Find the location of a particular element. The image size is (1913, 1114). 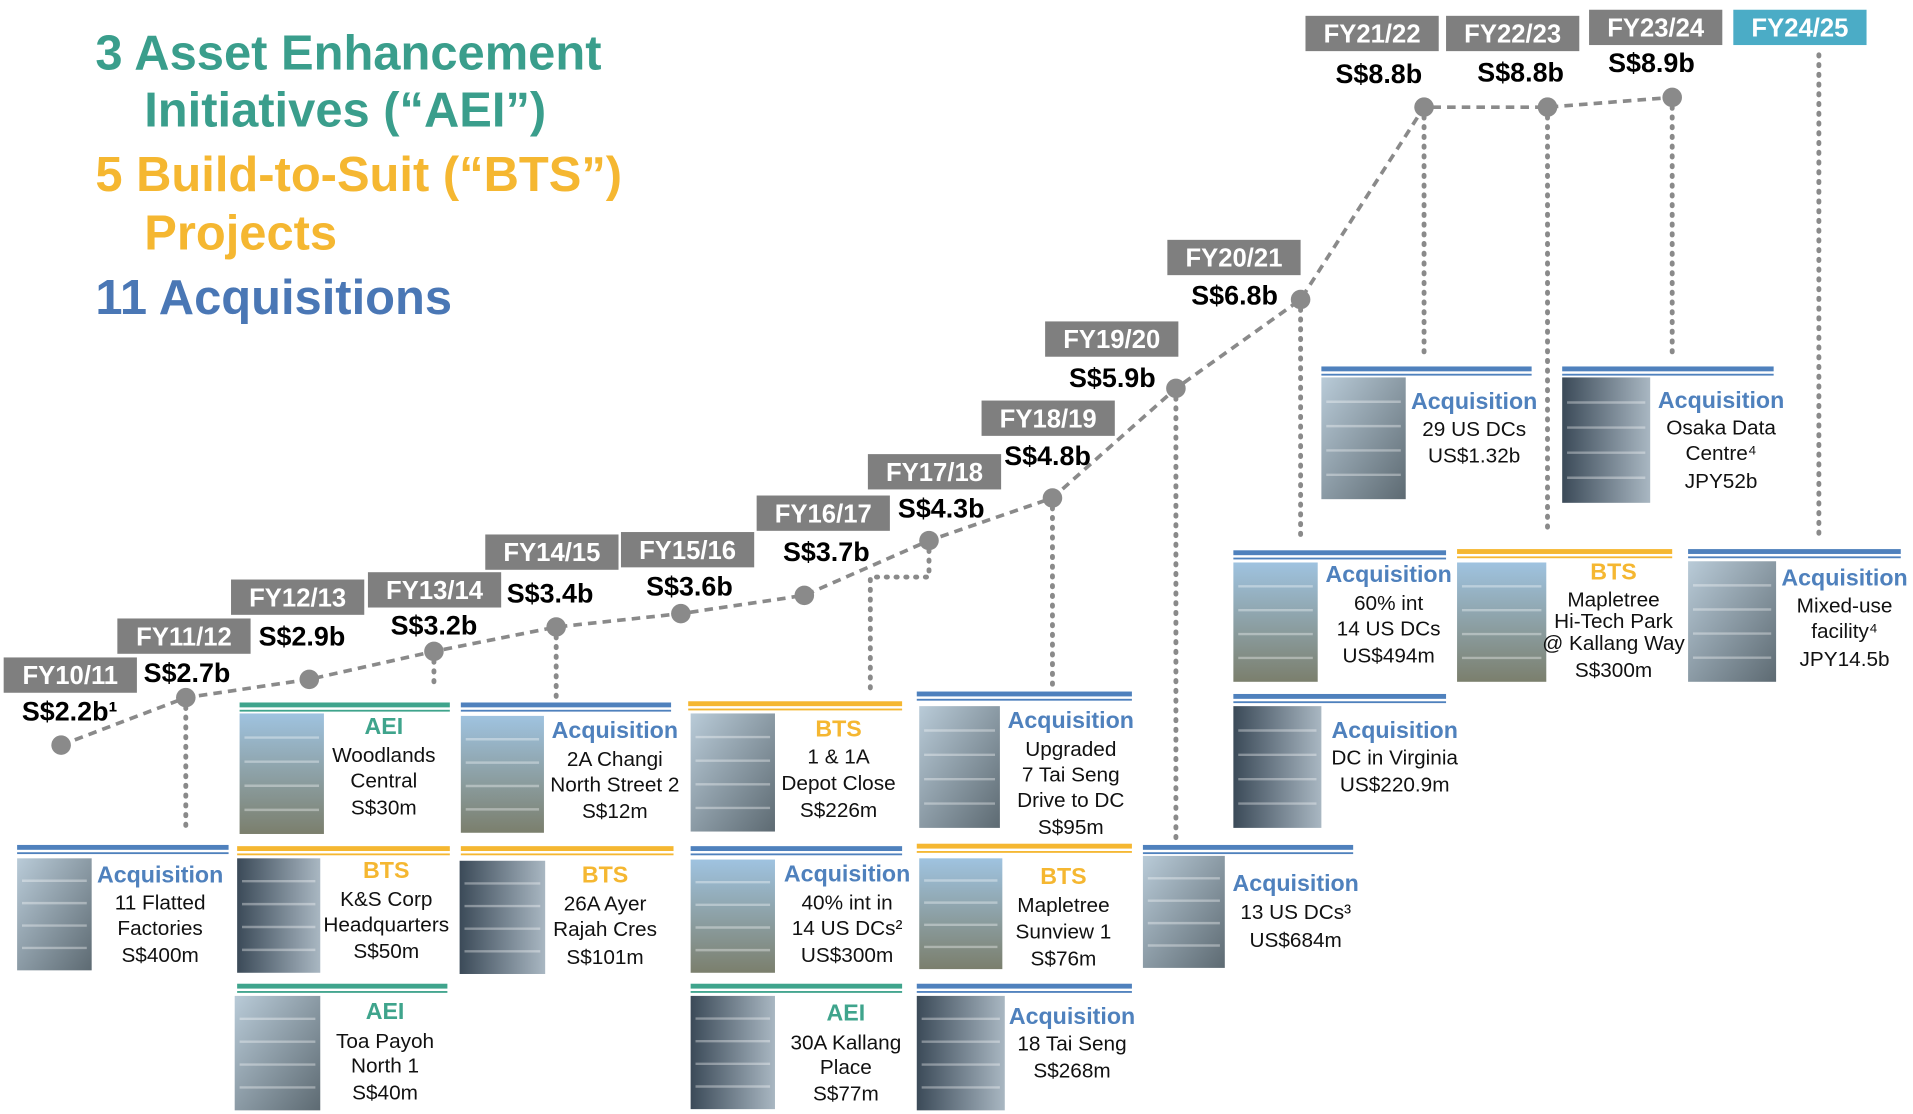

year-label: FY24/25 is located at coordinates (1799, 29).